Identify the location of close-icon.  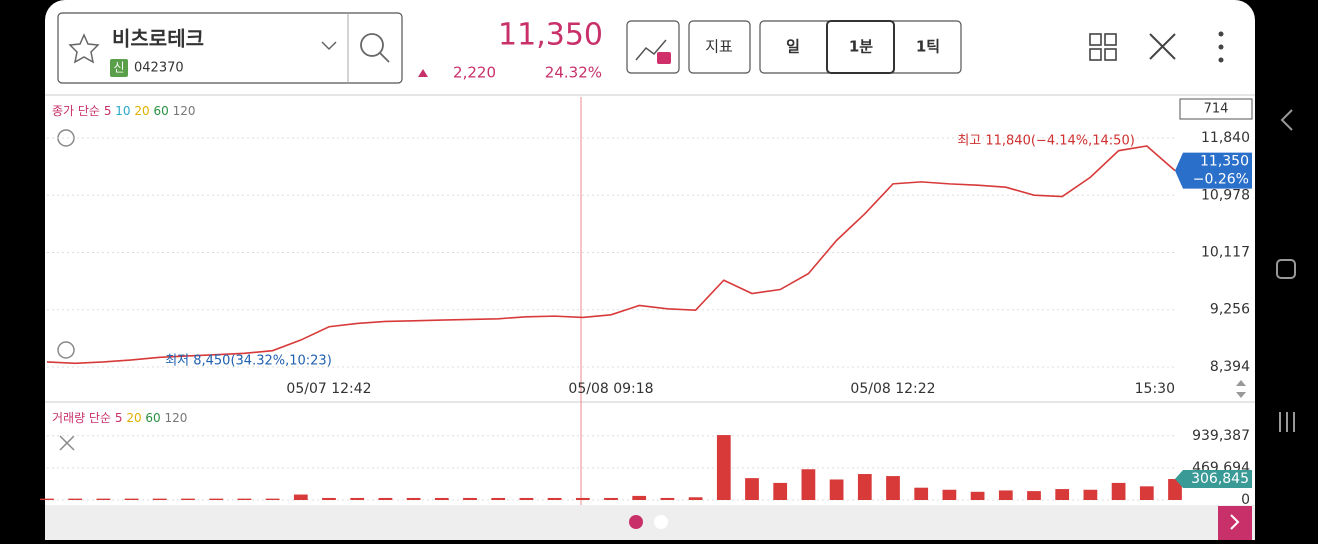
(67, 443).